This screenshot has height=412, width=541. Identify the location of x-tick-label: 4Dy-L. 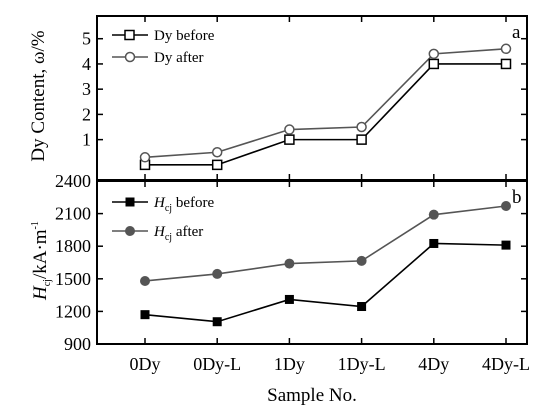
(506, 364).